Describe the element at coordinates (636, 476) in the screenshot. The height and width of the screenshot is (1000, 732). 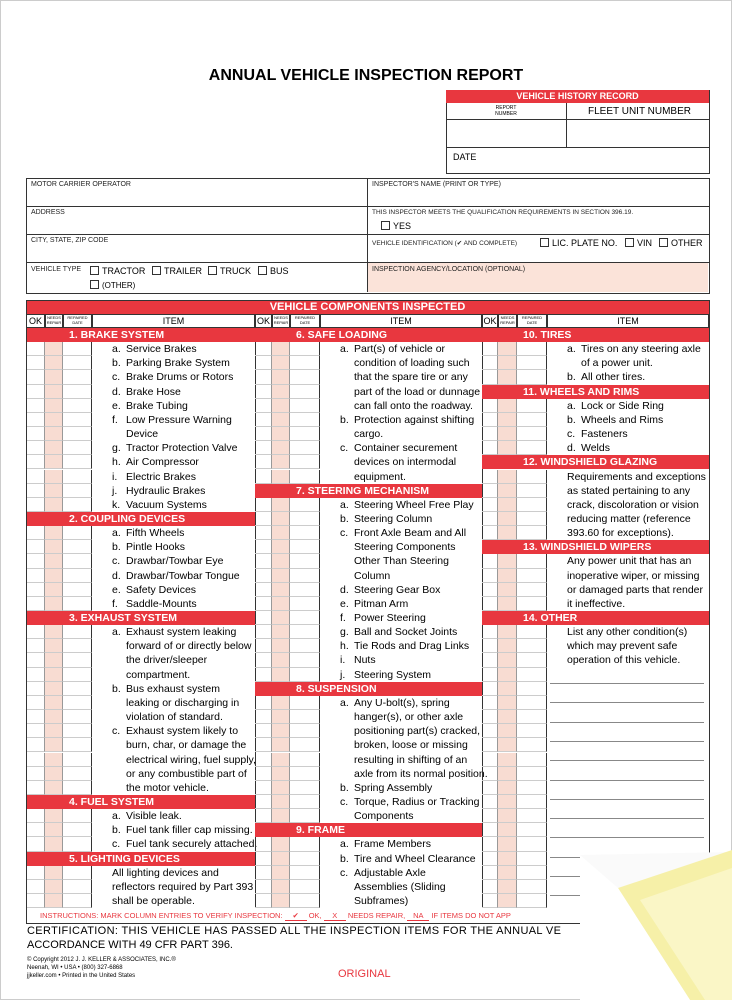
I see `item-text: Requirements and exceptions` at that location.